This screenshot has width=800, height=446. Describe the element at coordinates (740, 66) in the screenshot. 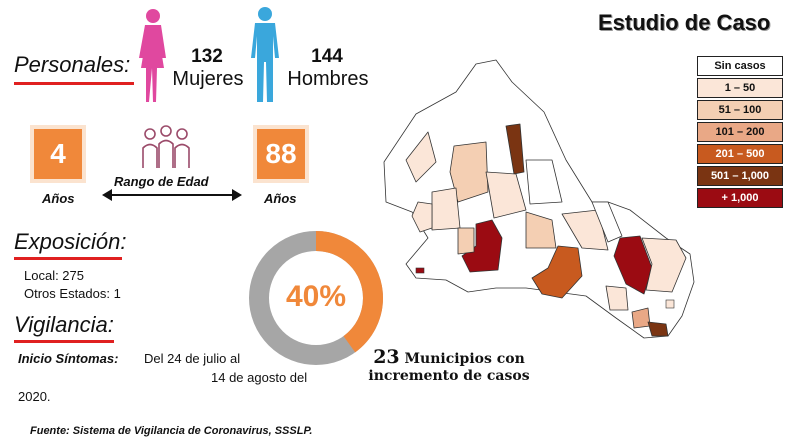

I see `legend-item: Sin casos` at that location.